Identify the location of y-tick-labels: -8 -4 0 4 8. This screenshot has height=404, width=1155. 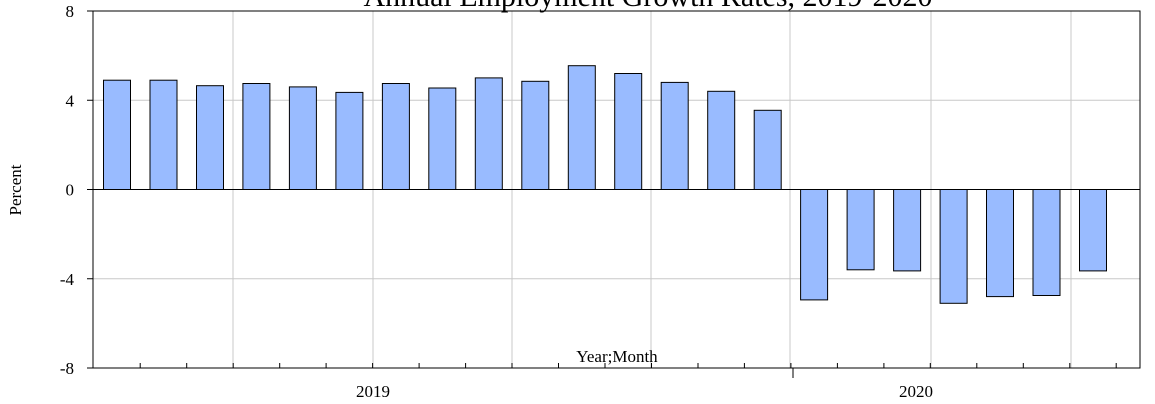
(67, 190).